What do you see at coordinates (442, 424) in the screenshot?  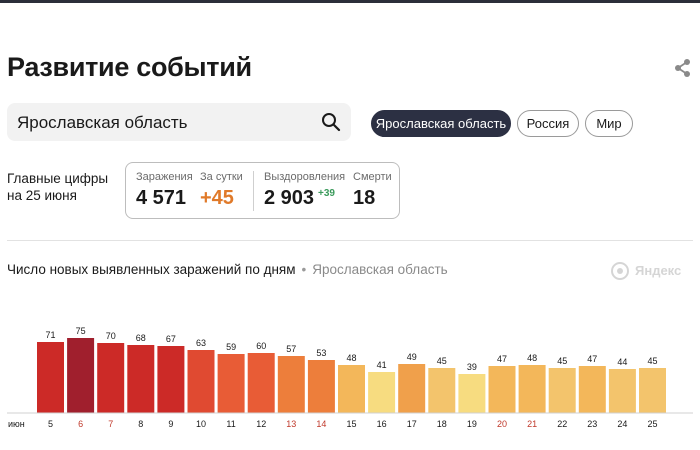 I see `x-tick-label-jun-18: 18` at bounding box center [442, 424].